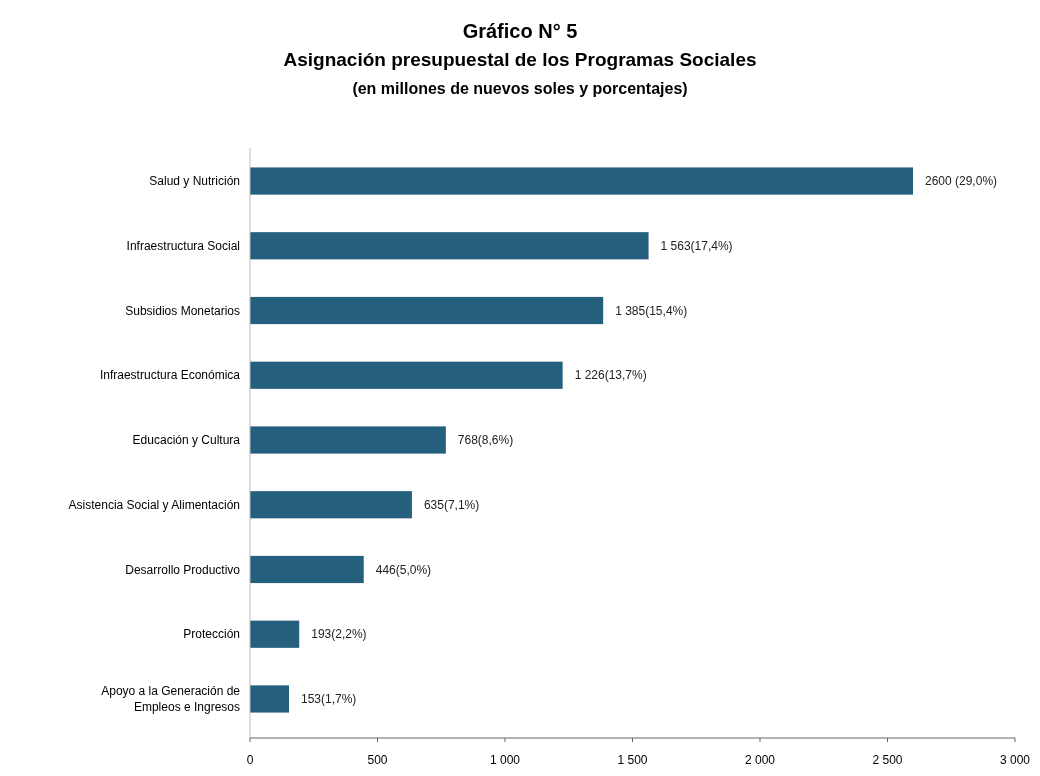  Describe the element at coordinates (887, 760) in the screenshot. I see `x-tick-label: 2 500` at that location.